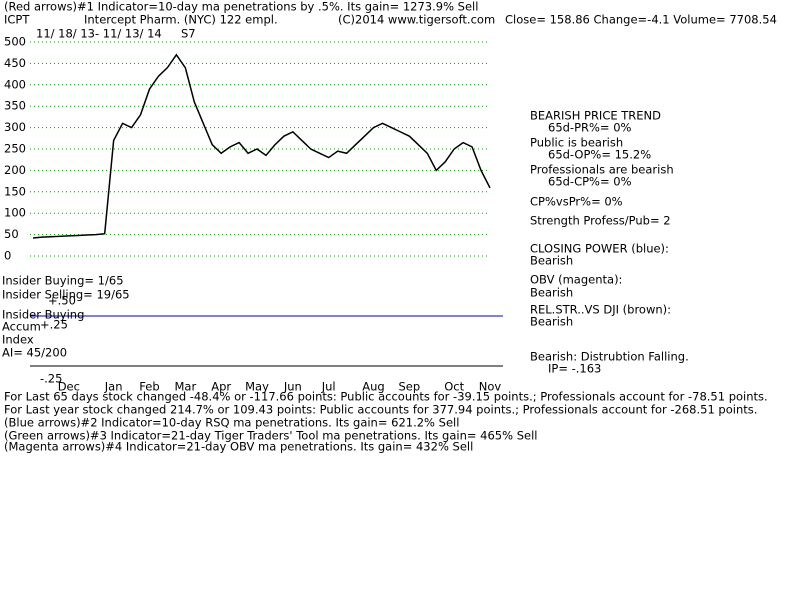  Describe the element at coordinates (17, 20) in the screenshot. I see `annotation: ICPT` at that location.